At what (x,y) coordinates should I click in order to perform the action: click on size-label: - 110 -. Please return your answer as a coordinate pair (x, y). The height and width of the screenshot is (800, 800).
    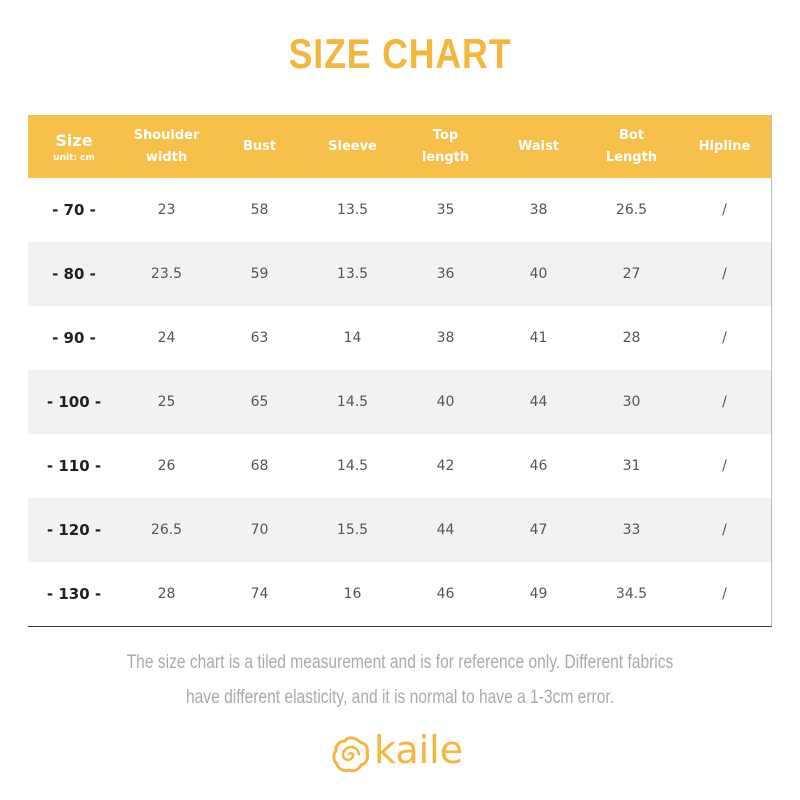
    Looking at the image, I should click on (74, 466).